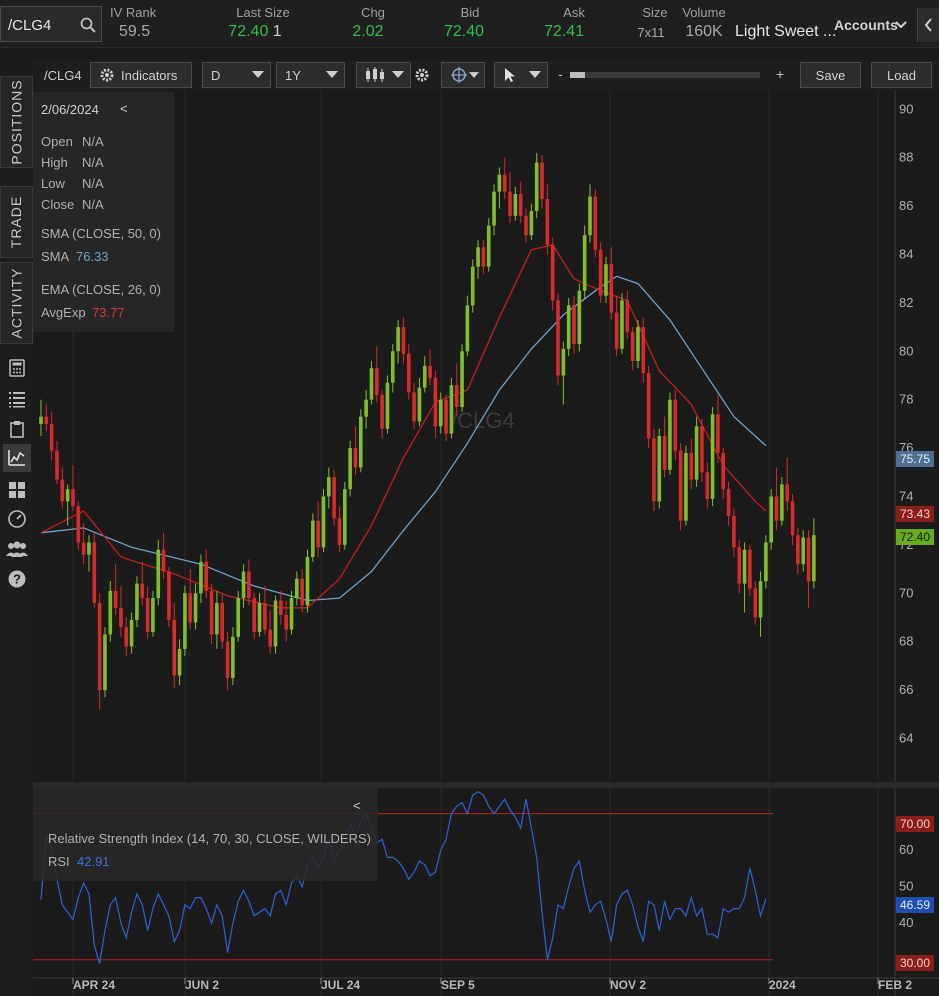 This screenshot has height=996, width=939. Describe the element at coordinates (906, 157) in the screenshot. I see `price-tick-label: 88` at that location.